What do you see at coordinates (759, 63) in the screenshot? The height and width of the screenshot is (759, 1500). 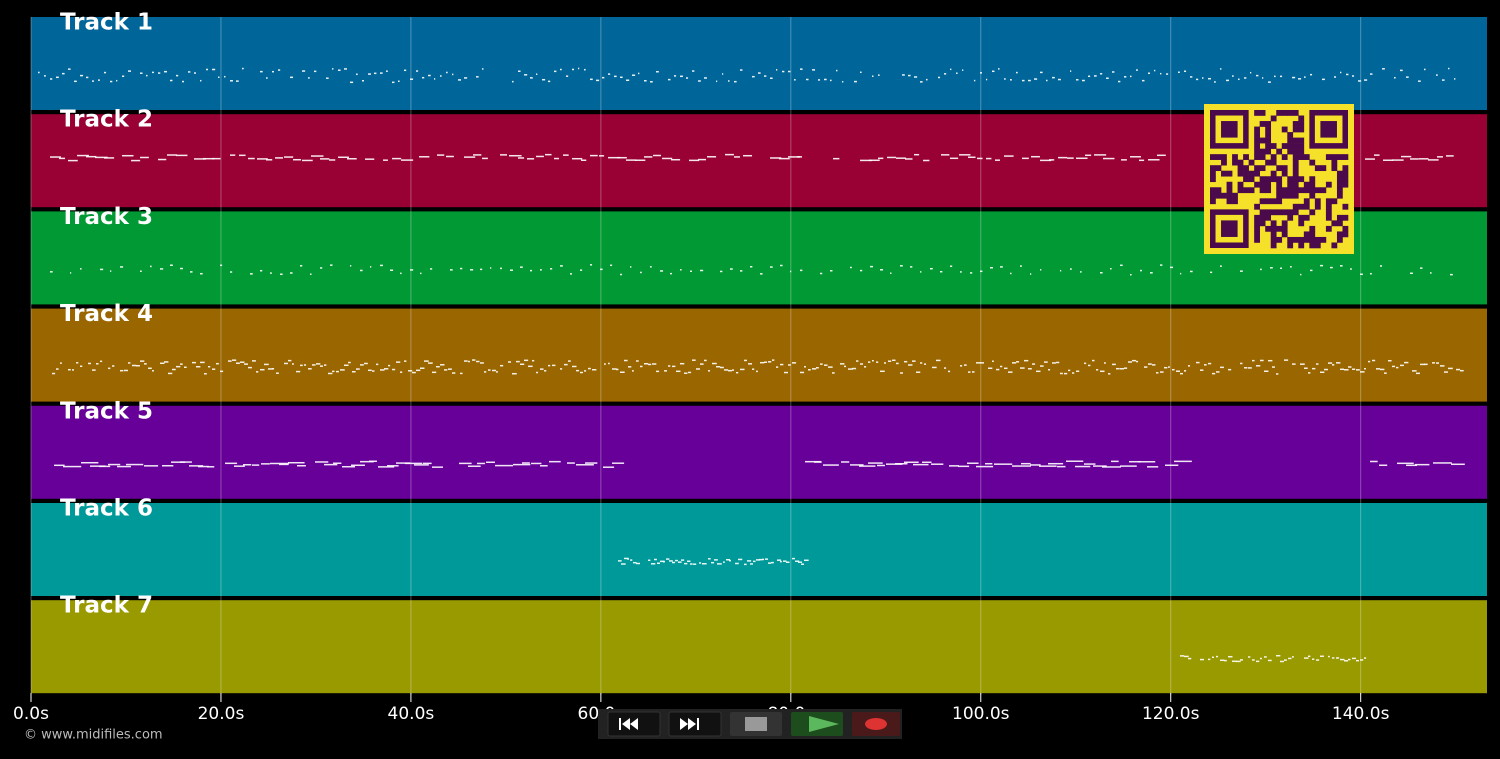 I see `track-lane` at bounding box center [759, 63].